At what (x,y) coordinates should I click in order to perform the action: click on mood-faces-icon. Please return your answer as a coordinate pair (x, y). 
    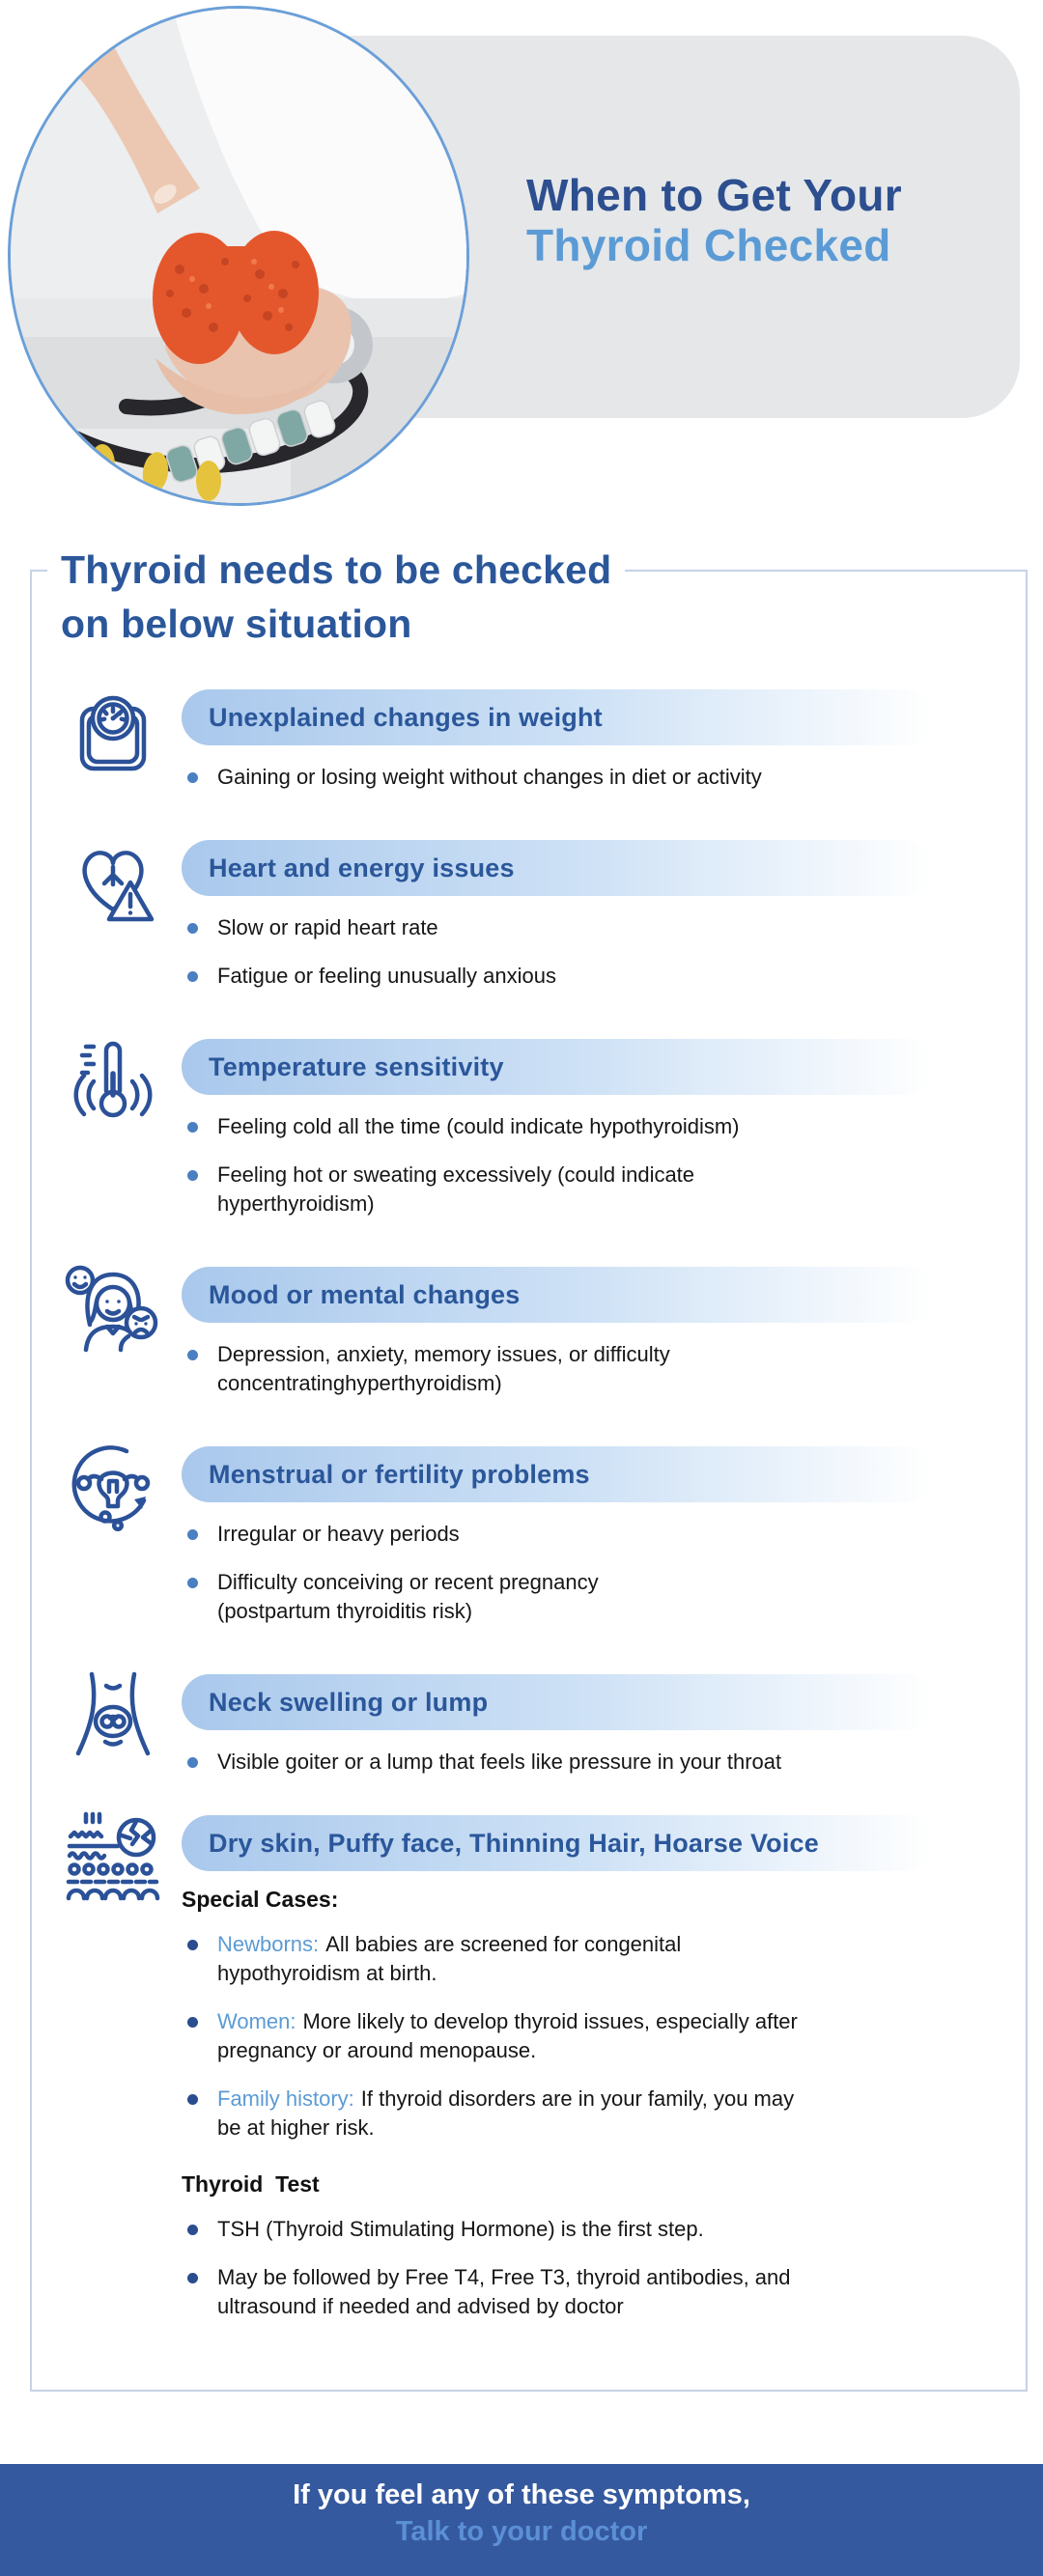
    Looking at the image, I should click on (107, 1310).